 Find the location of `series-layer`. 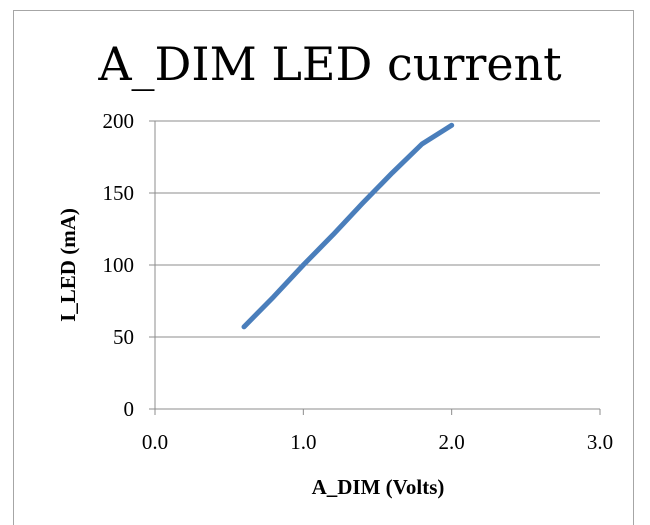

series-layer is located at coordinates (348, 226).